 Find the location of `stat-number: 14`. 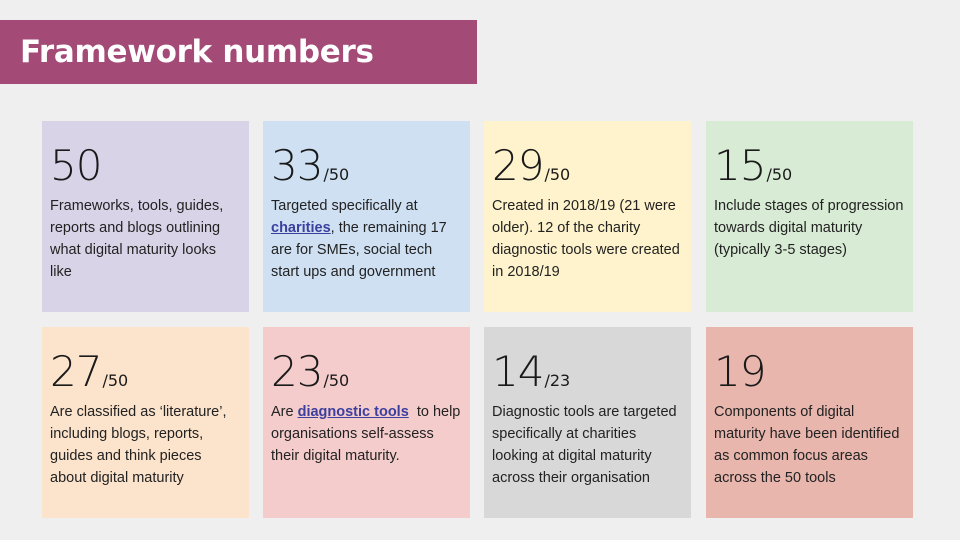

stat-number: 14 is located at coordinates (518, 371).